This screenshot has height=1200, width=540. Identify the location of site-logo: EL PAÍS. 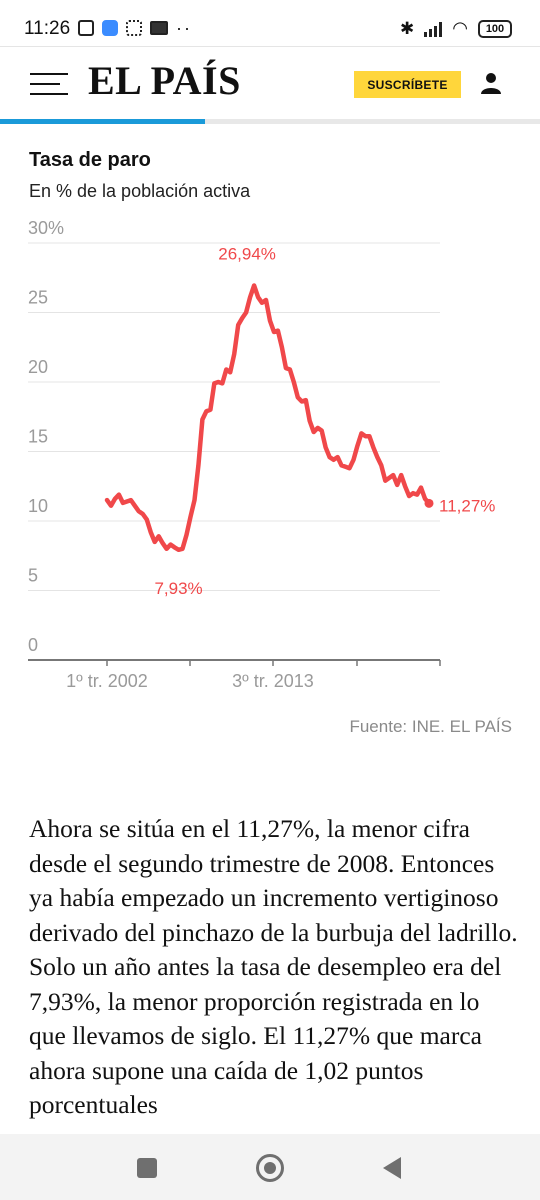
(164, 80).